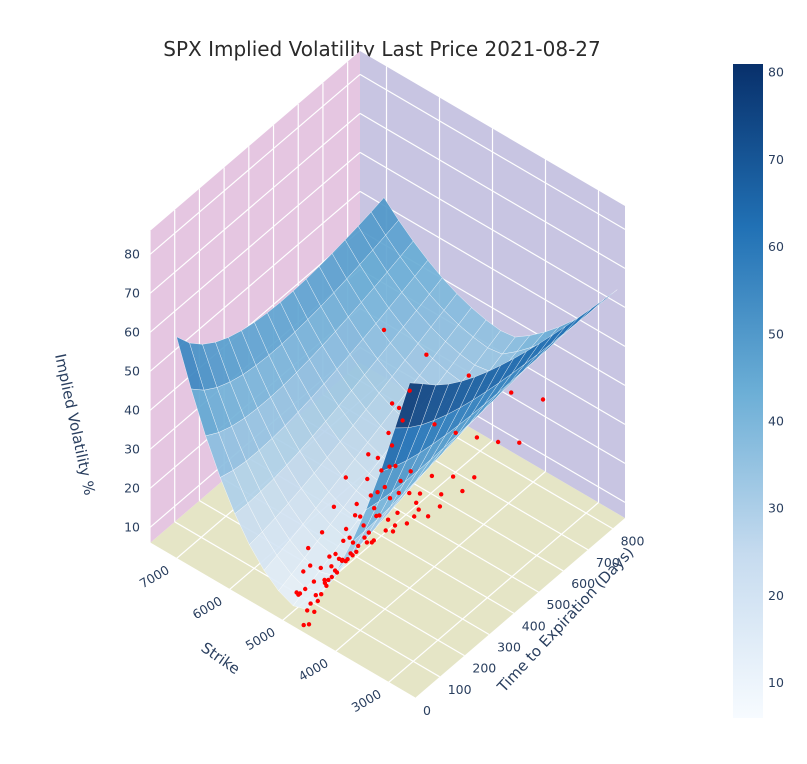 The height and width of the screenshot is (764, 807). Describe the element at coordinates (420, 477) in the screenshot. I see `observed-points` at that location.